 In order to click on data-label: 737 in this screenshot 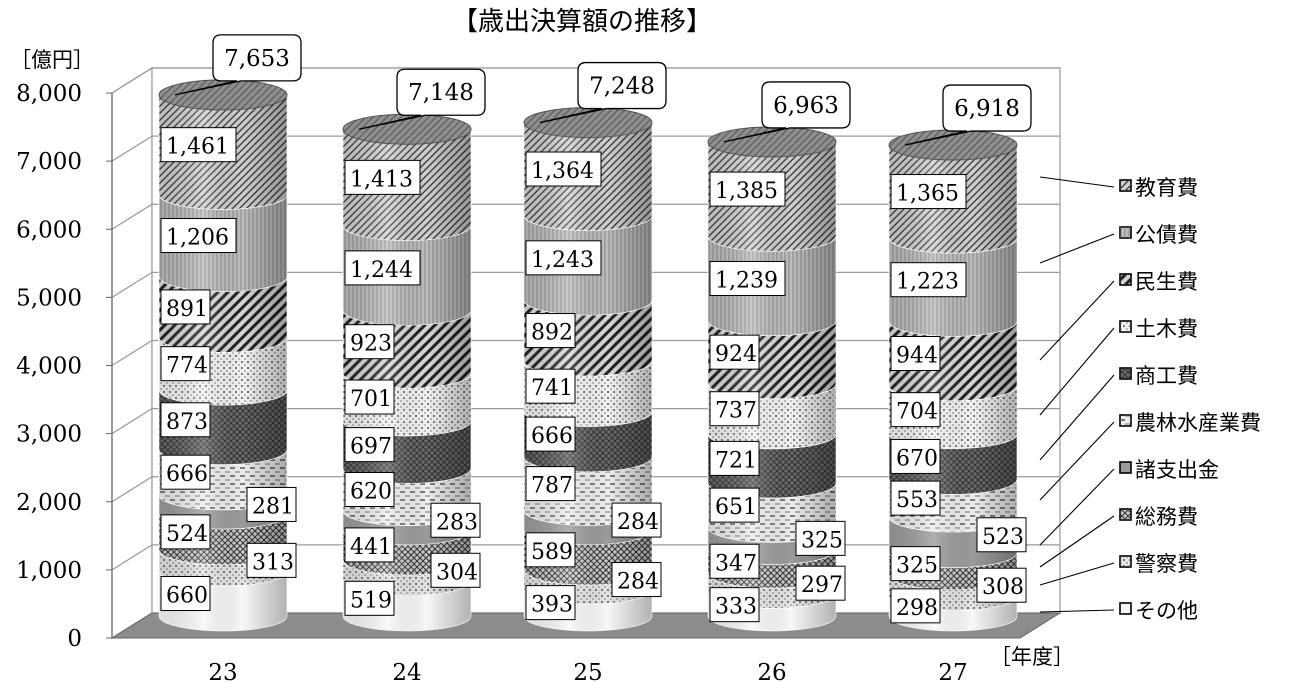, I will do `click(736, 411)`.